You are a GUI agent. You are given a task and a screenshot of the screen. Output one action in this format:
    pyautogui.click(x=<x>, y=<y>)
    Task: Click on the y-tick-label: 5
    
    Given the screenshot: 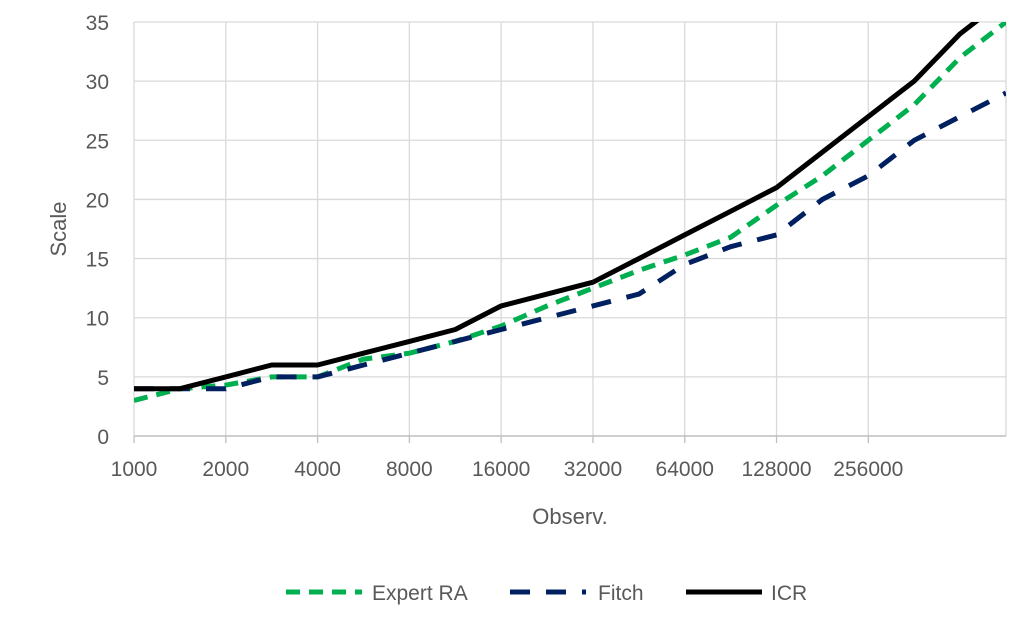 What is the action you would take?
    pyautogui.click(x=103, y=378)
    